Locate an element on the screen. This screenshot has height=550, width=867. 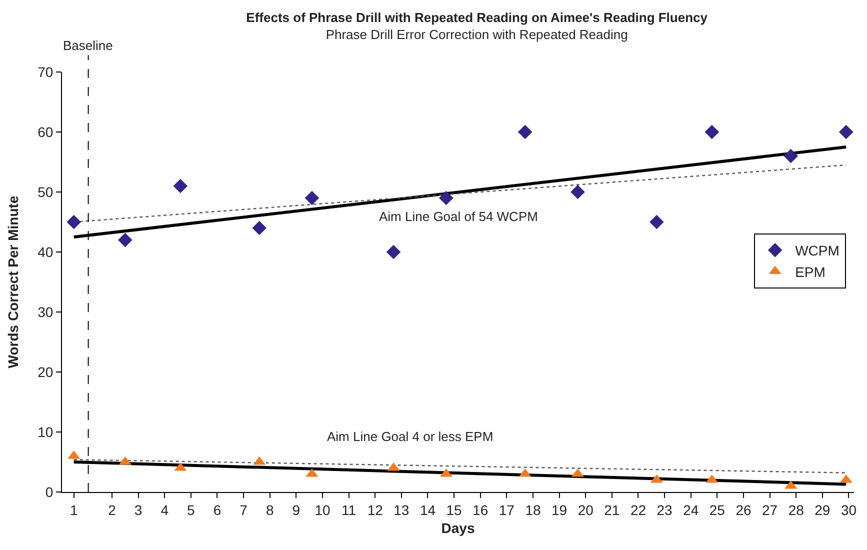
x-tick-label: 23 is located at coordinates (664, 510).